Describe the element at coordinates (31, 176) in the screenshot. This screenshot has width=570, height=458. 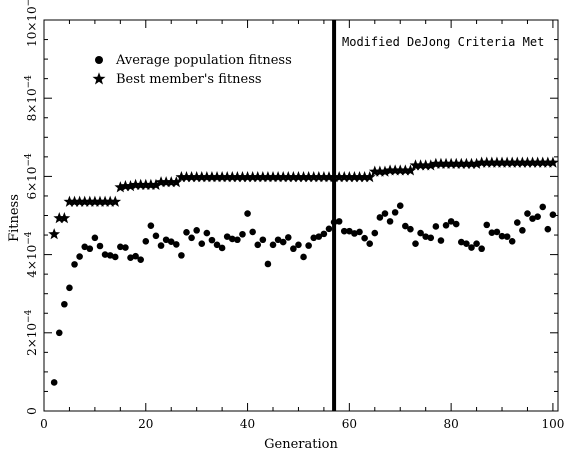
I see `y-tick-label: 6×10−4` at that location.